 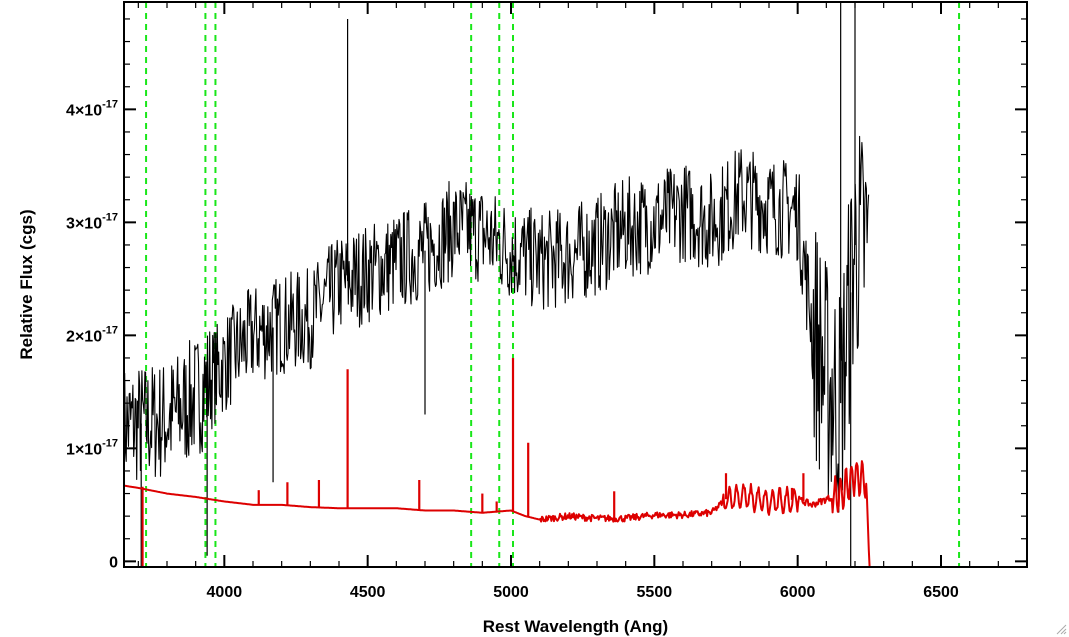 What do you see at coordinates (92, 334) in the screenshot?
I see `y-tick-label: 2×10⁻¹⁷` at bounding box center [92, 334].